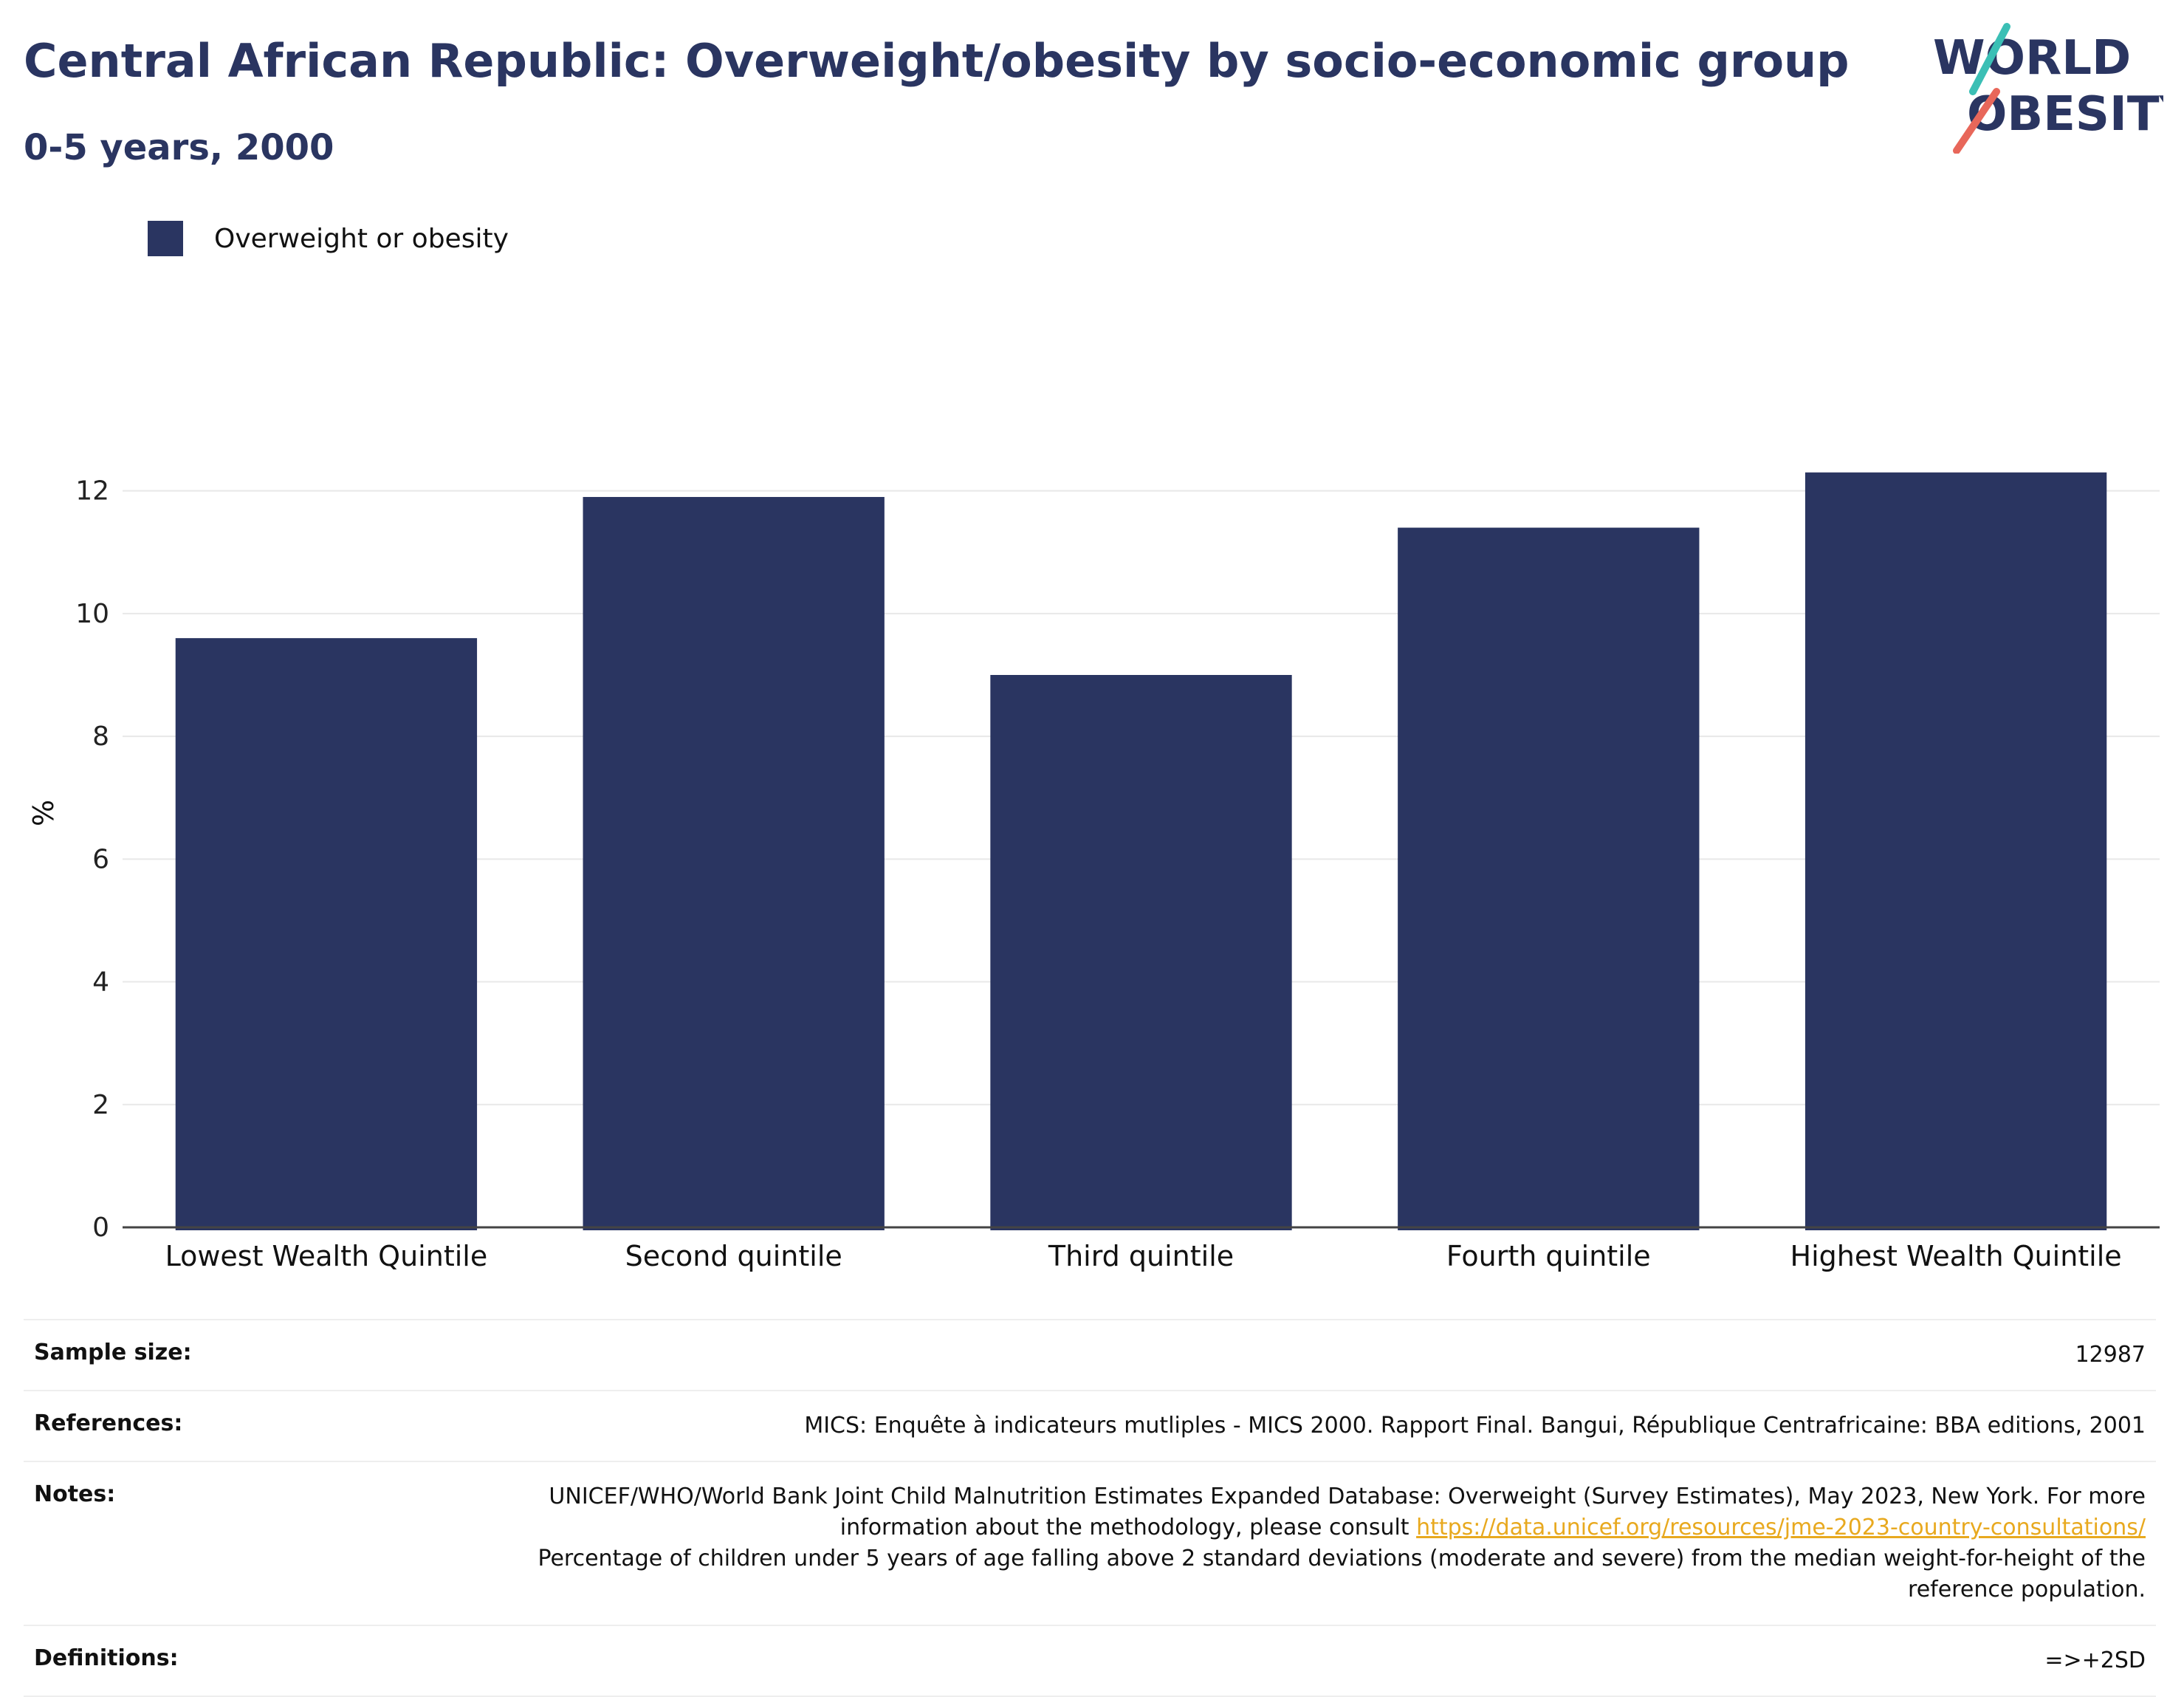  Describe the element at coordinates (1141, 1256) in the screenshot. I see `x-tick-label: Third quintile` at that location.